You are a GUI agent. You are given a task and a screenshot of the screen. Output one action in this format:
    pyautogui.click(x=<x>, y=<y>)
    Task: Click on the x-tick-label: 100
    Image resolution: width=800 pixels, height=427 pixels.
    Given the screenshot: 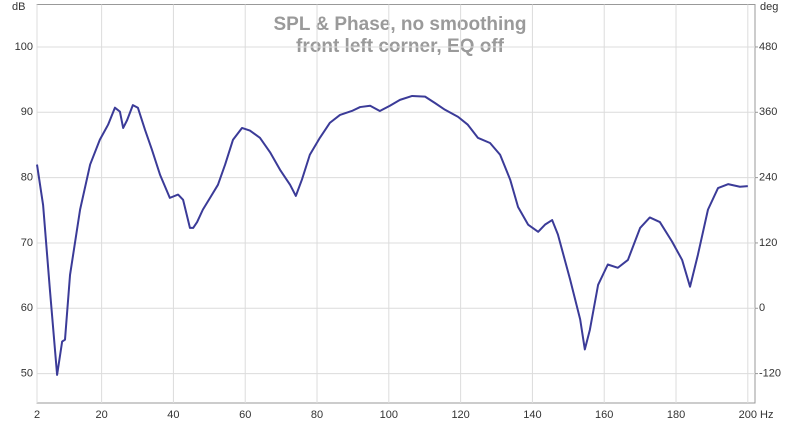 What is the action you would take?
    pyautogui.click(x=389, y=415)
    